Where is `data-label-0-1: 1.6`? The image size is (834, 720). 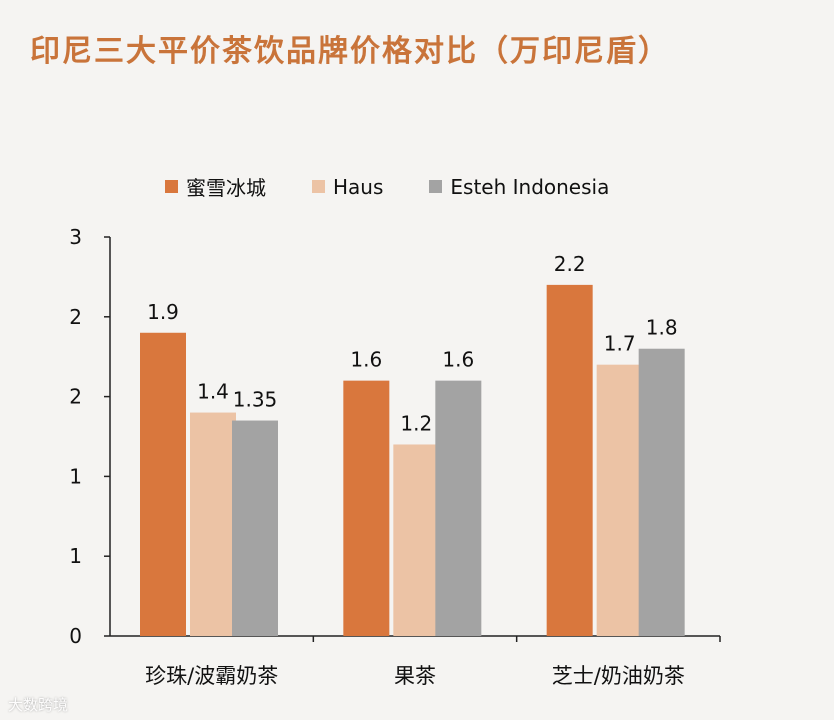 data-label-0-1: 1.6 is located at coordinates (366, 360).